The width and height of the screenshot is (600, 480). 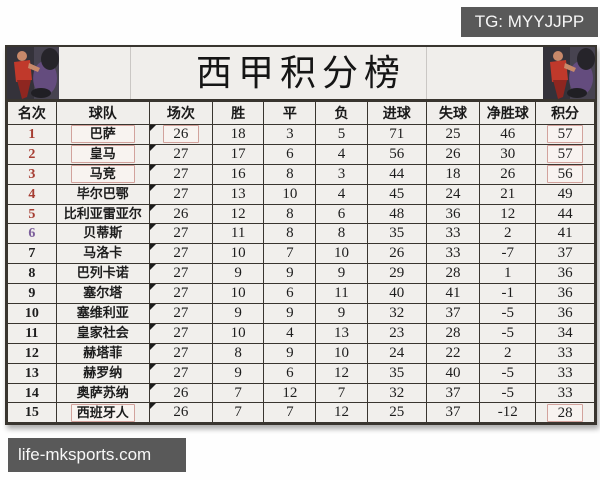 What do you see at coordinates (32, 313) in the screenshot?
I see `rank-cell: 10` at bounding box center [32, 313].